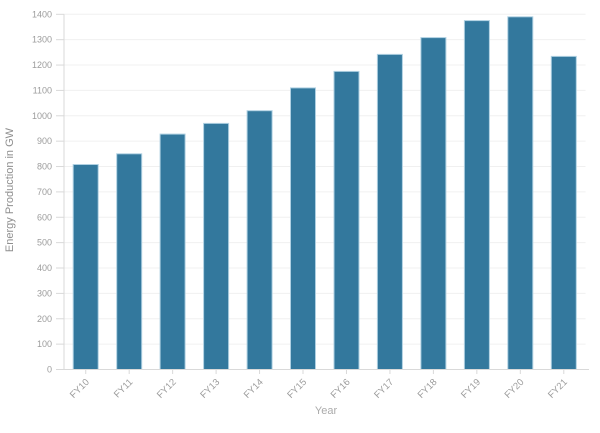 The width and height of the screenshot is (600, 433). Describe the element at coordinates (326, 411) in the screenshot. I see `x-axis-title: Year` at that location.